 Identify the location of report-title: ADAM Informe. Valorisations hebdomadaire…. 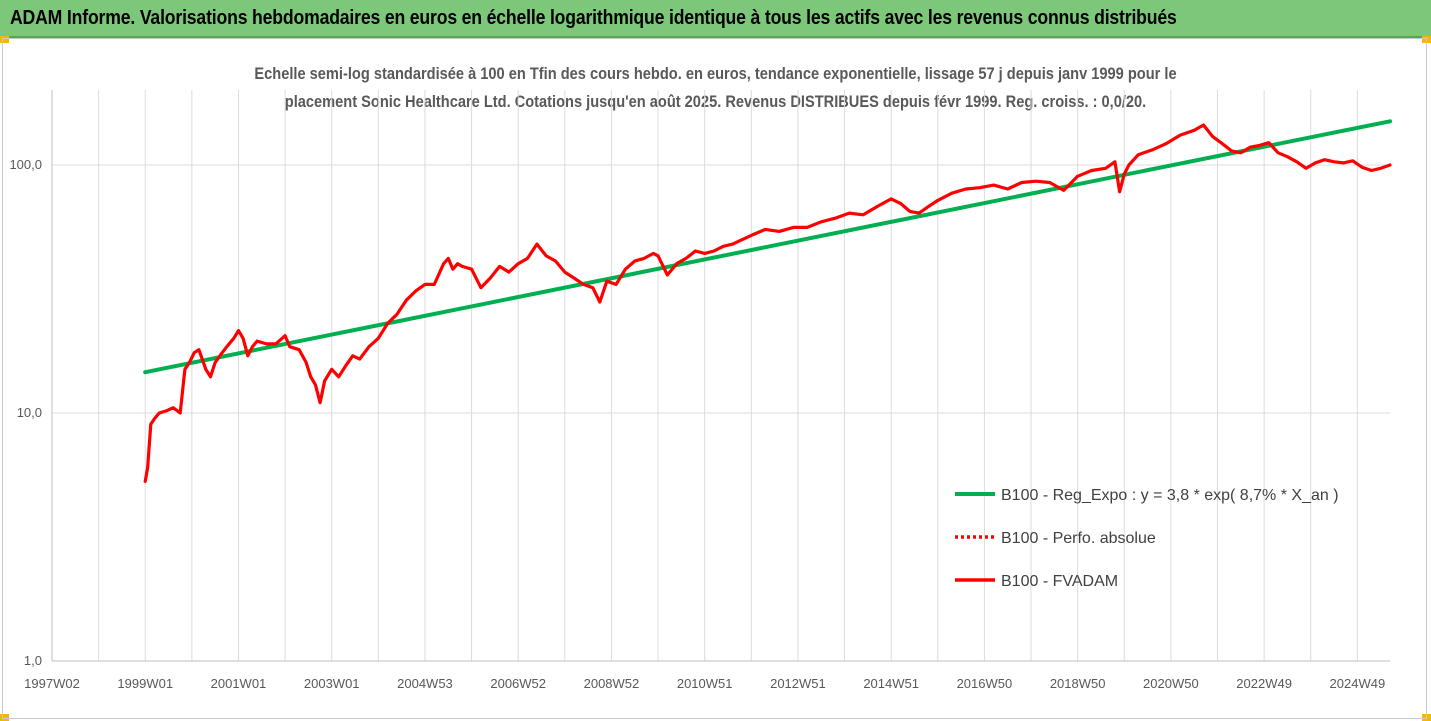
(593, 17).